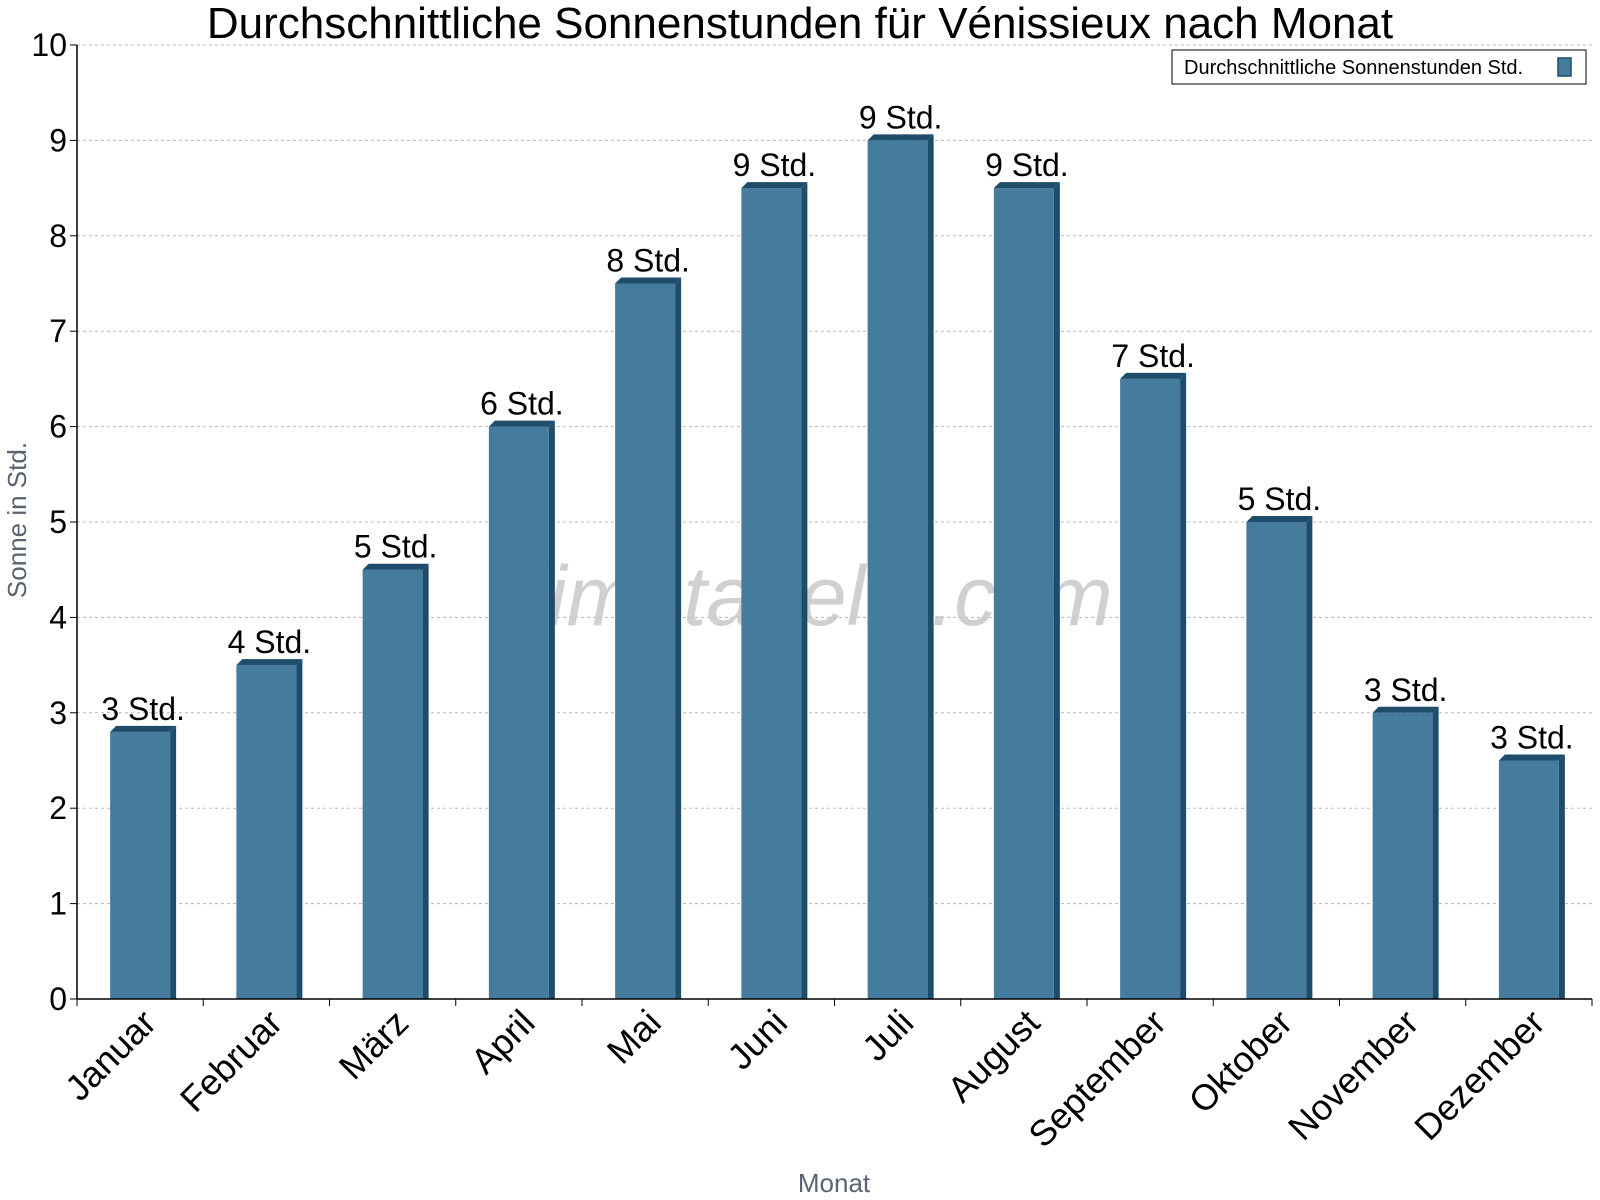 This screenshot has height=1200, width=1600. I want to click on bar-september: 7 Std., so click(1153, 668).